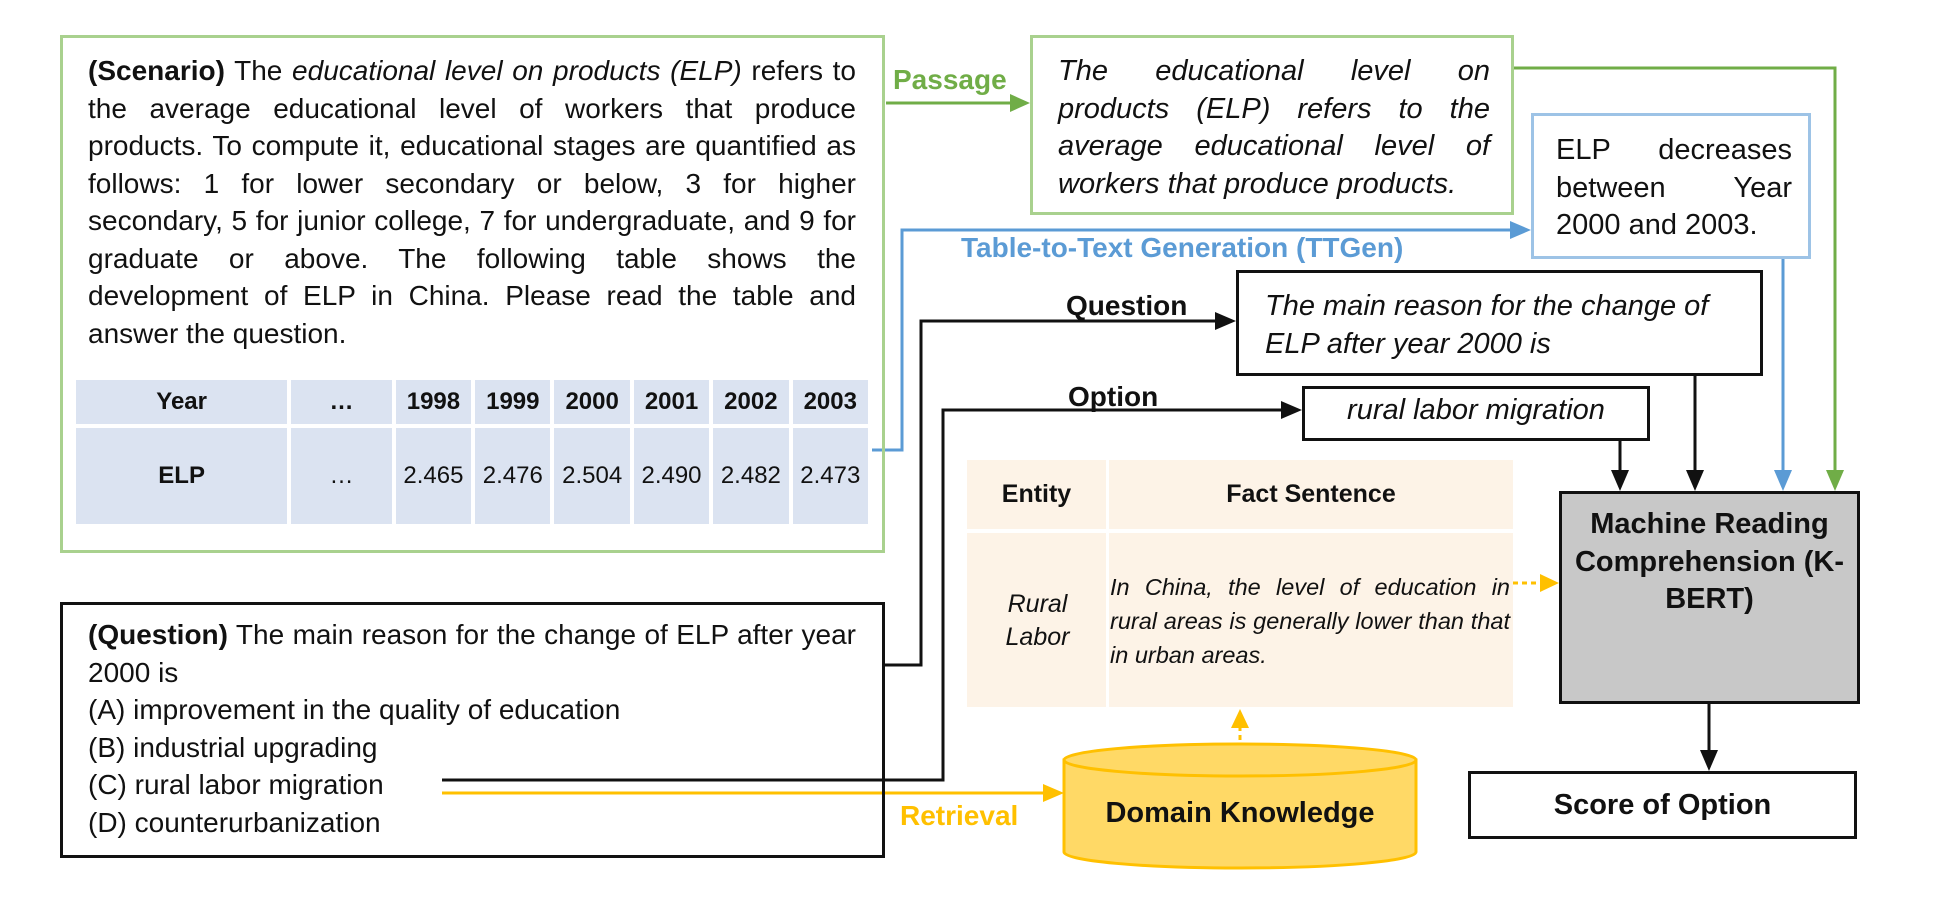  What do you see at coordinates (1036, 494) in the screenshot?
I see `knowledge-header-entity: Entity` at bounding box center [1036, 494].